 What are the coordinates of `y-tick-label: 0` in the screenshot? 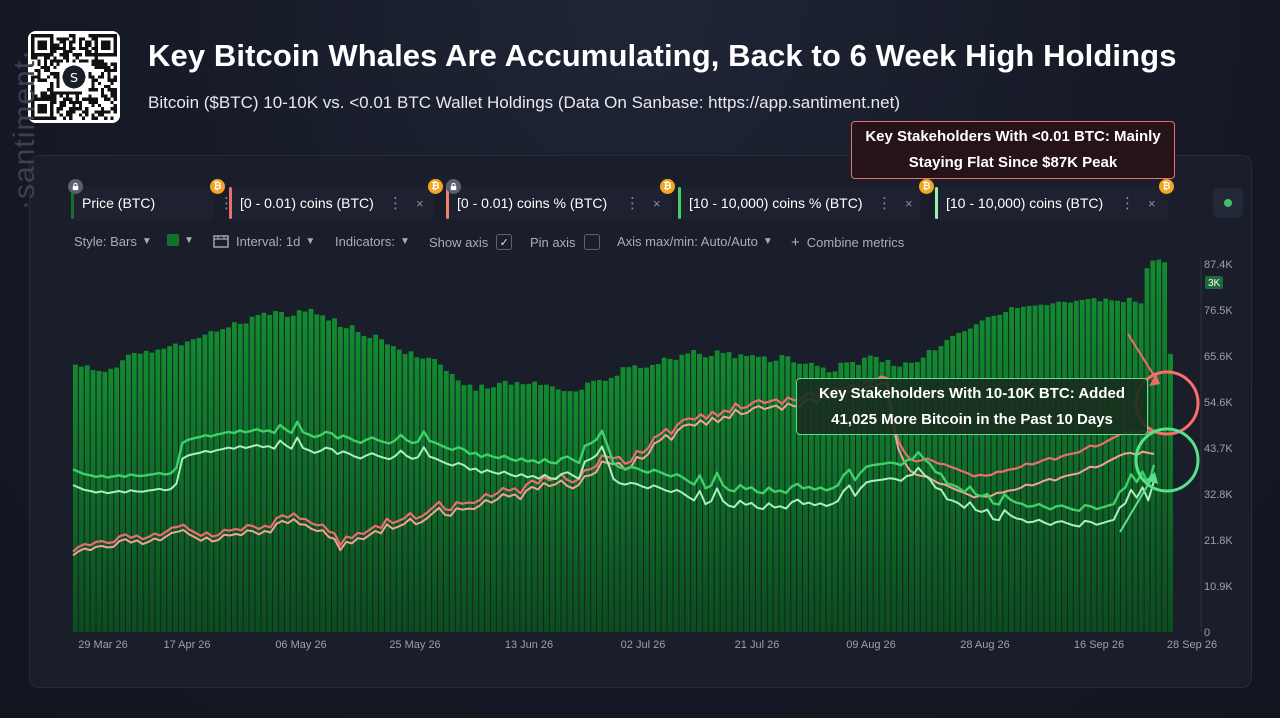 It's located at (1207, 633).